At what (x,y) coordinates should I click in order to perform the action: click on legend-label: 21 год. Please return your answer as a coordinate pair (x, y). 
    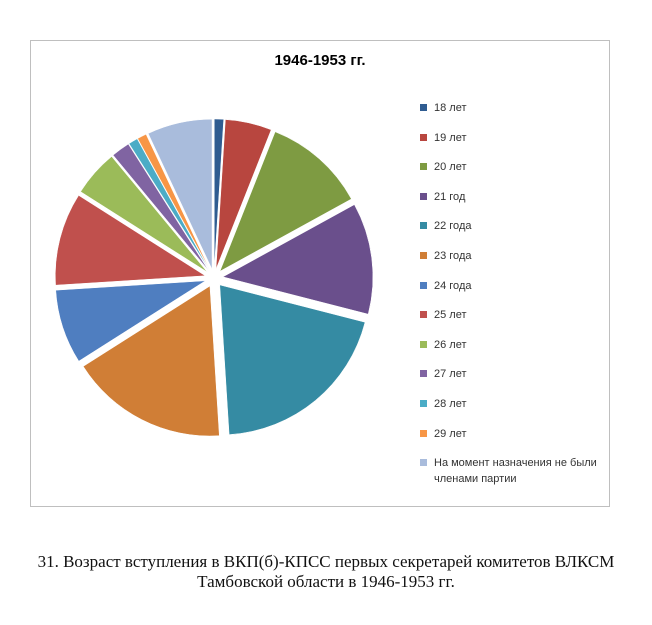
    Looking at the image, I should click on (450, 196).